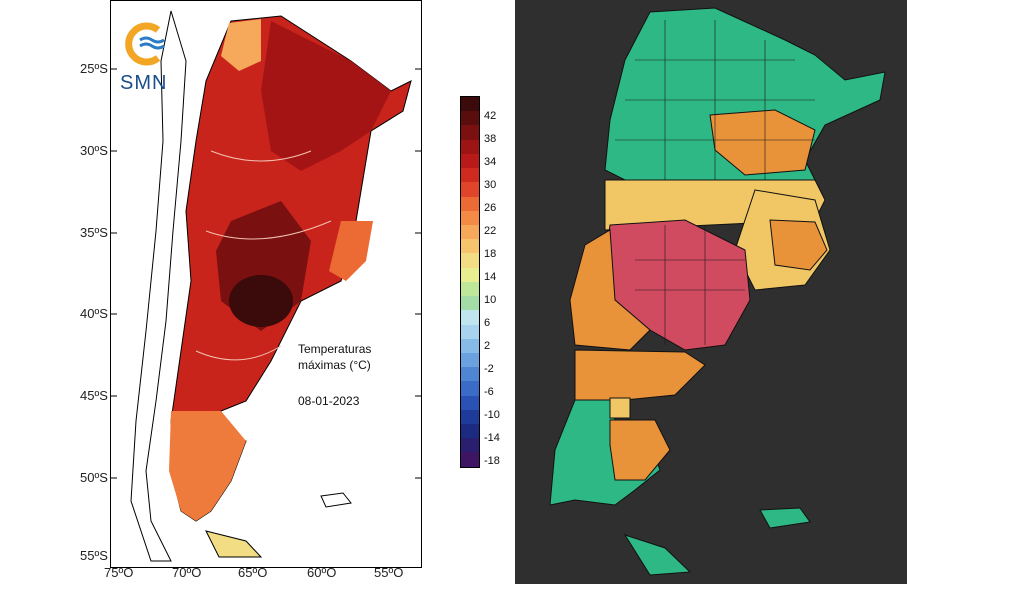  Describe the element at coordinates (335, 349) in the screenshot. I see `map-title-line1: Temperaturas` at that location.